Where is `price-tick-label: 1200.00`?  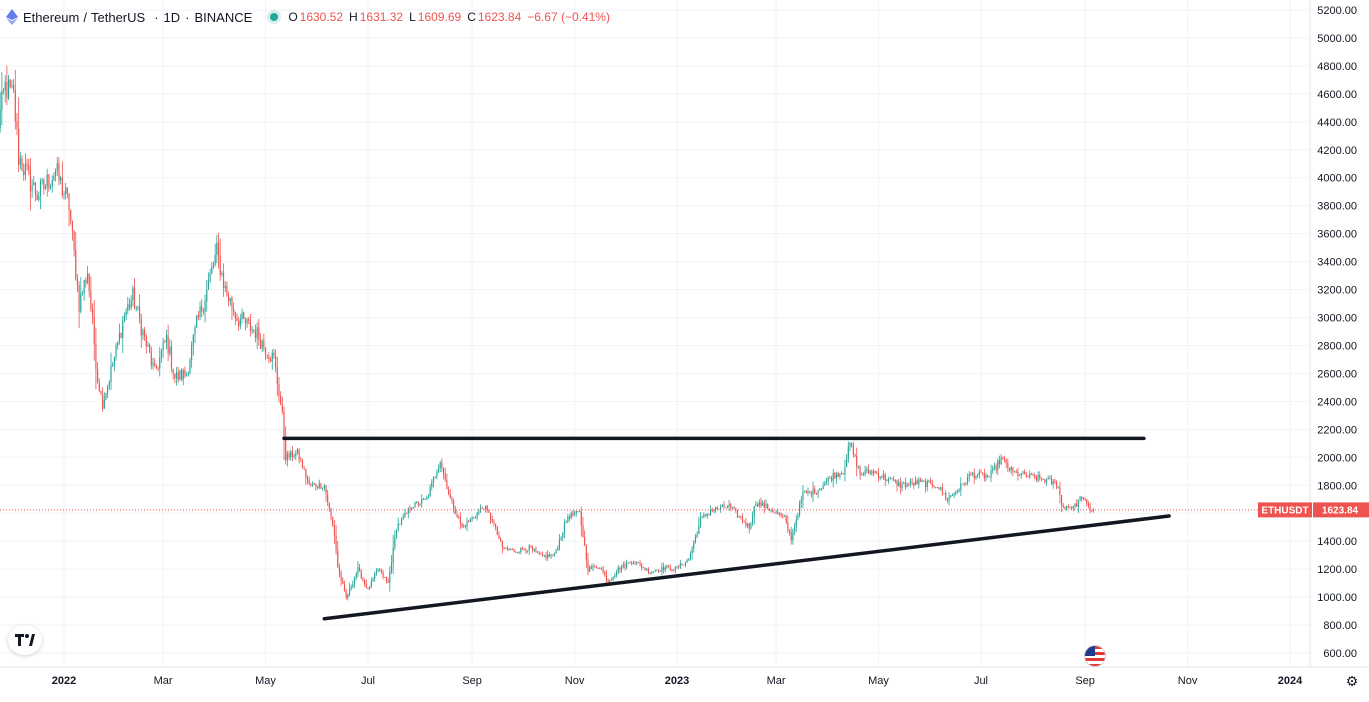
price-tick-label: 1200.00 is located at coordinates (1337, 570).